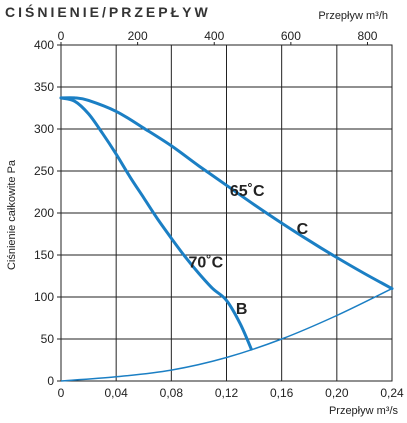 Image resolution: width=407 pixels, height=423 pixels. I want to click on y-tick-label: 250, so click(44, 171).